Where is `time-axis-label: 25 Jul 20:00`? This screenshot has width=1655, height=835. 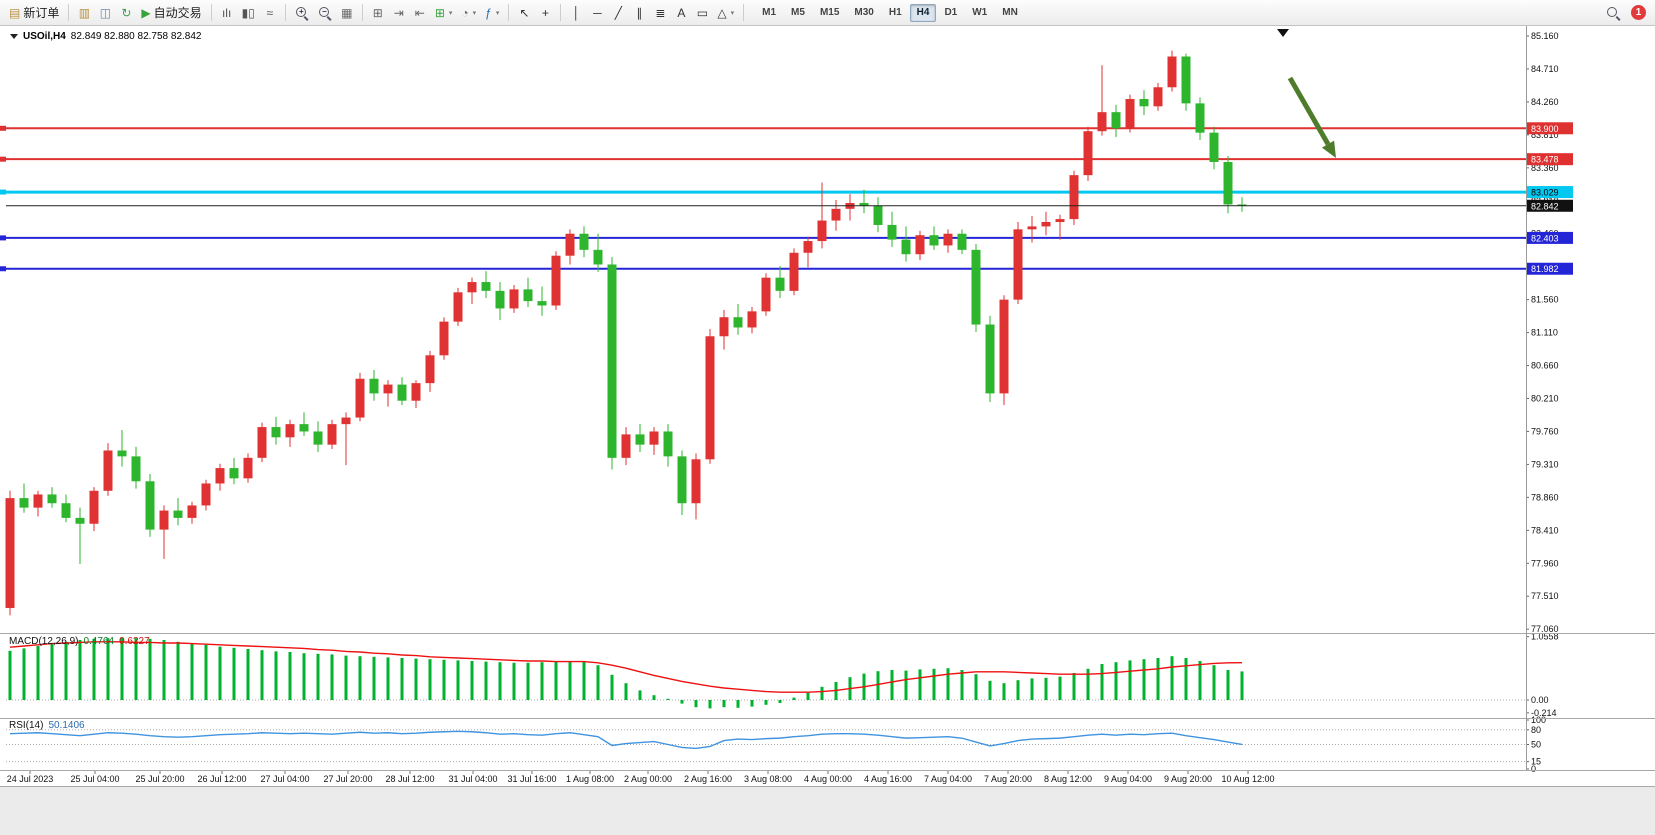 time-axis-label: 25 Jul 20:00 is located at coordinates (159, 779).